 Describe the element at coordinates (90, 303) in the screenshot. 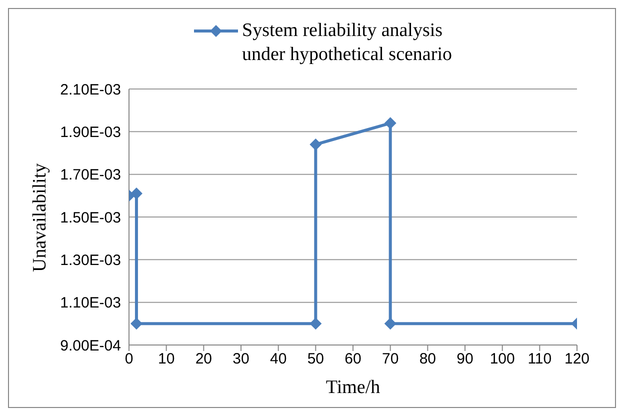

I see `y-tick-label: 1.10E-03` at that location.